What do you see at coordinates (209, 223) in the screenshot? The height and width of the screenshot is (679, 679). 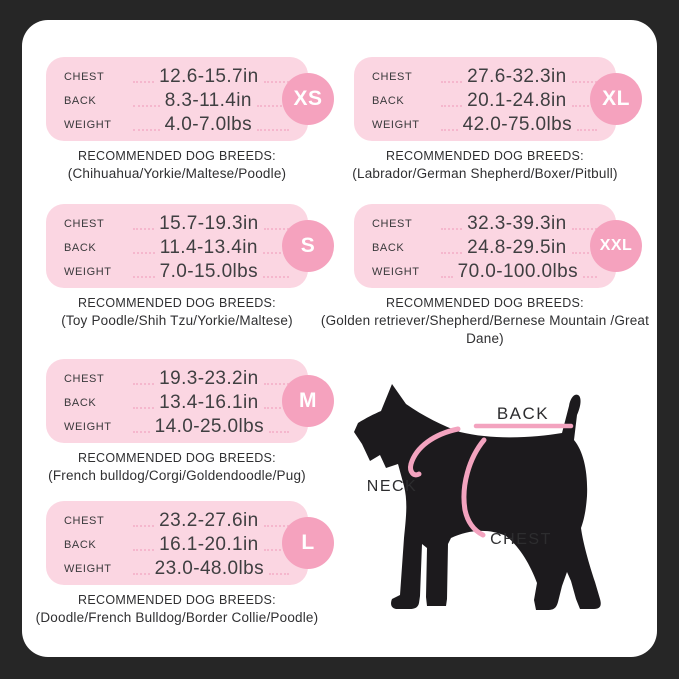 I see `chest-value: 15.7-19.3in` at bounding box center [209, 223].